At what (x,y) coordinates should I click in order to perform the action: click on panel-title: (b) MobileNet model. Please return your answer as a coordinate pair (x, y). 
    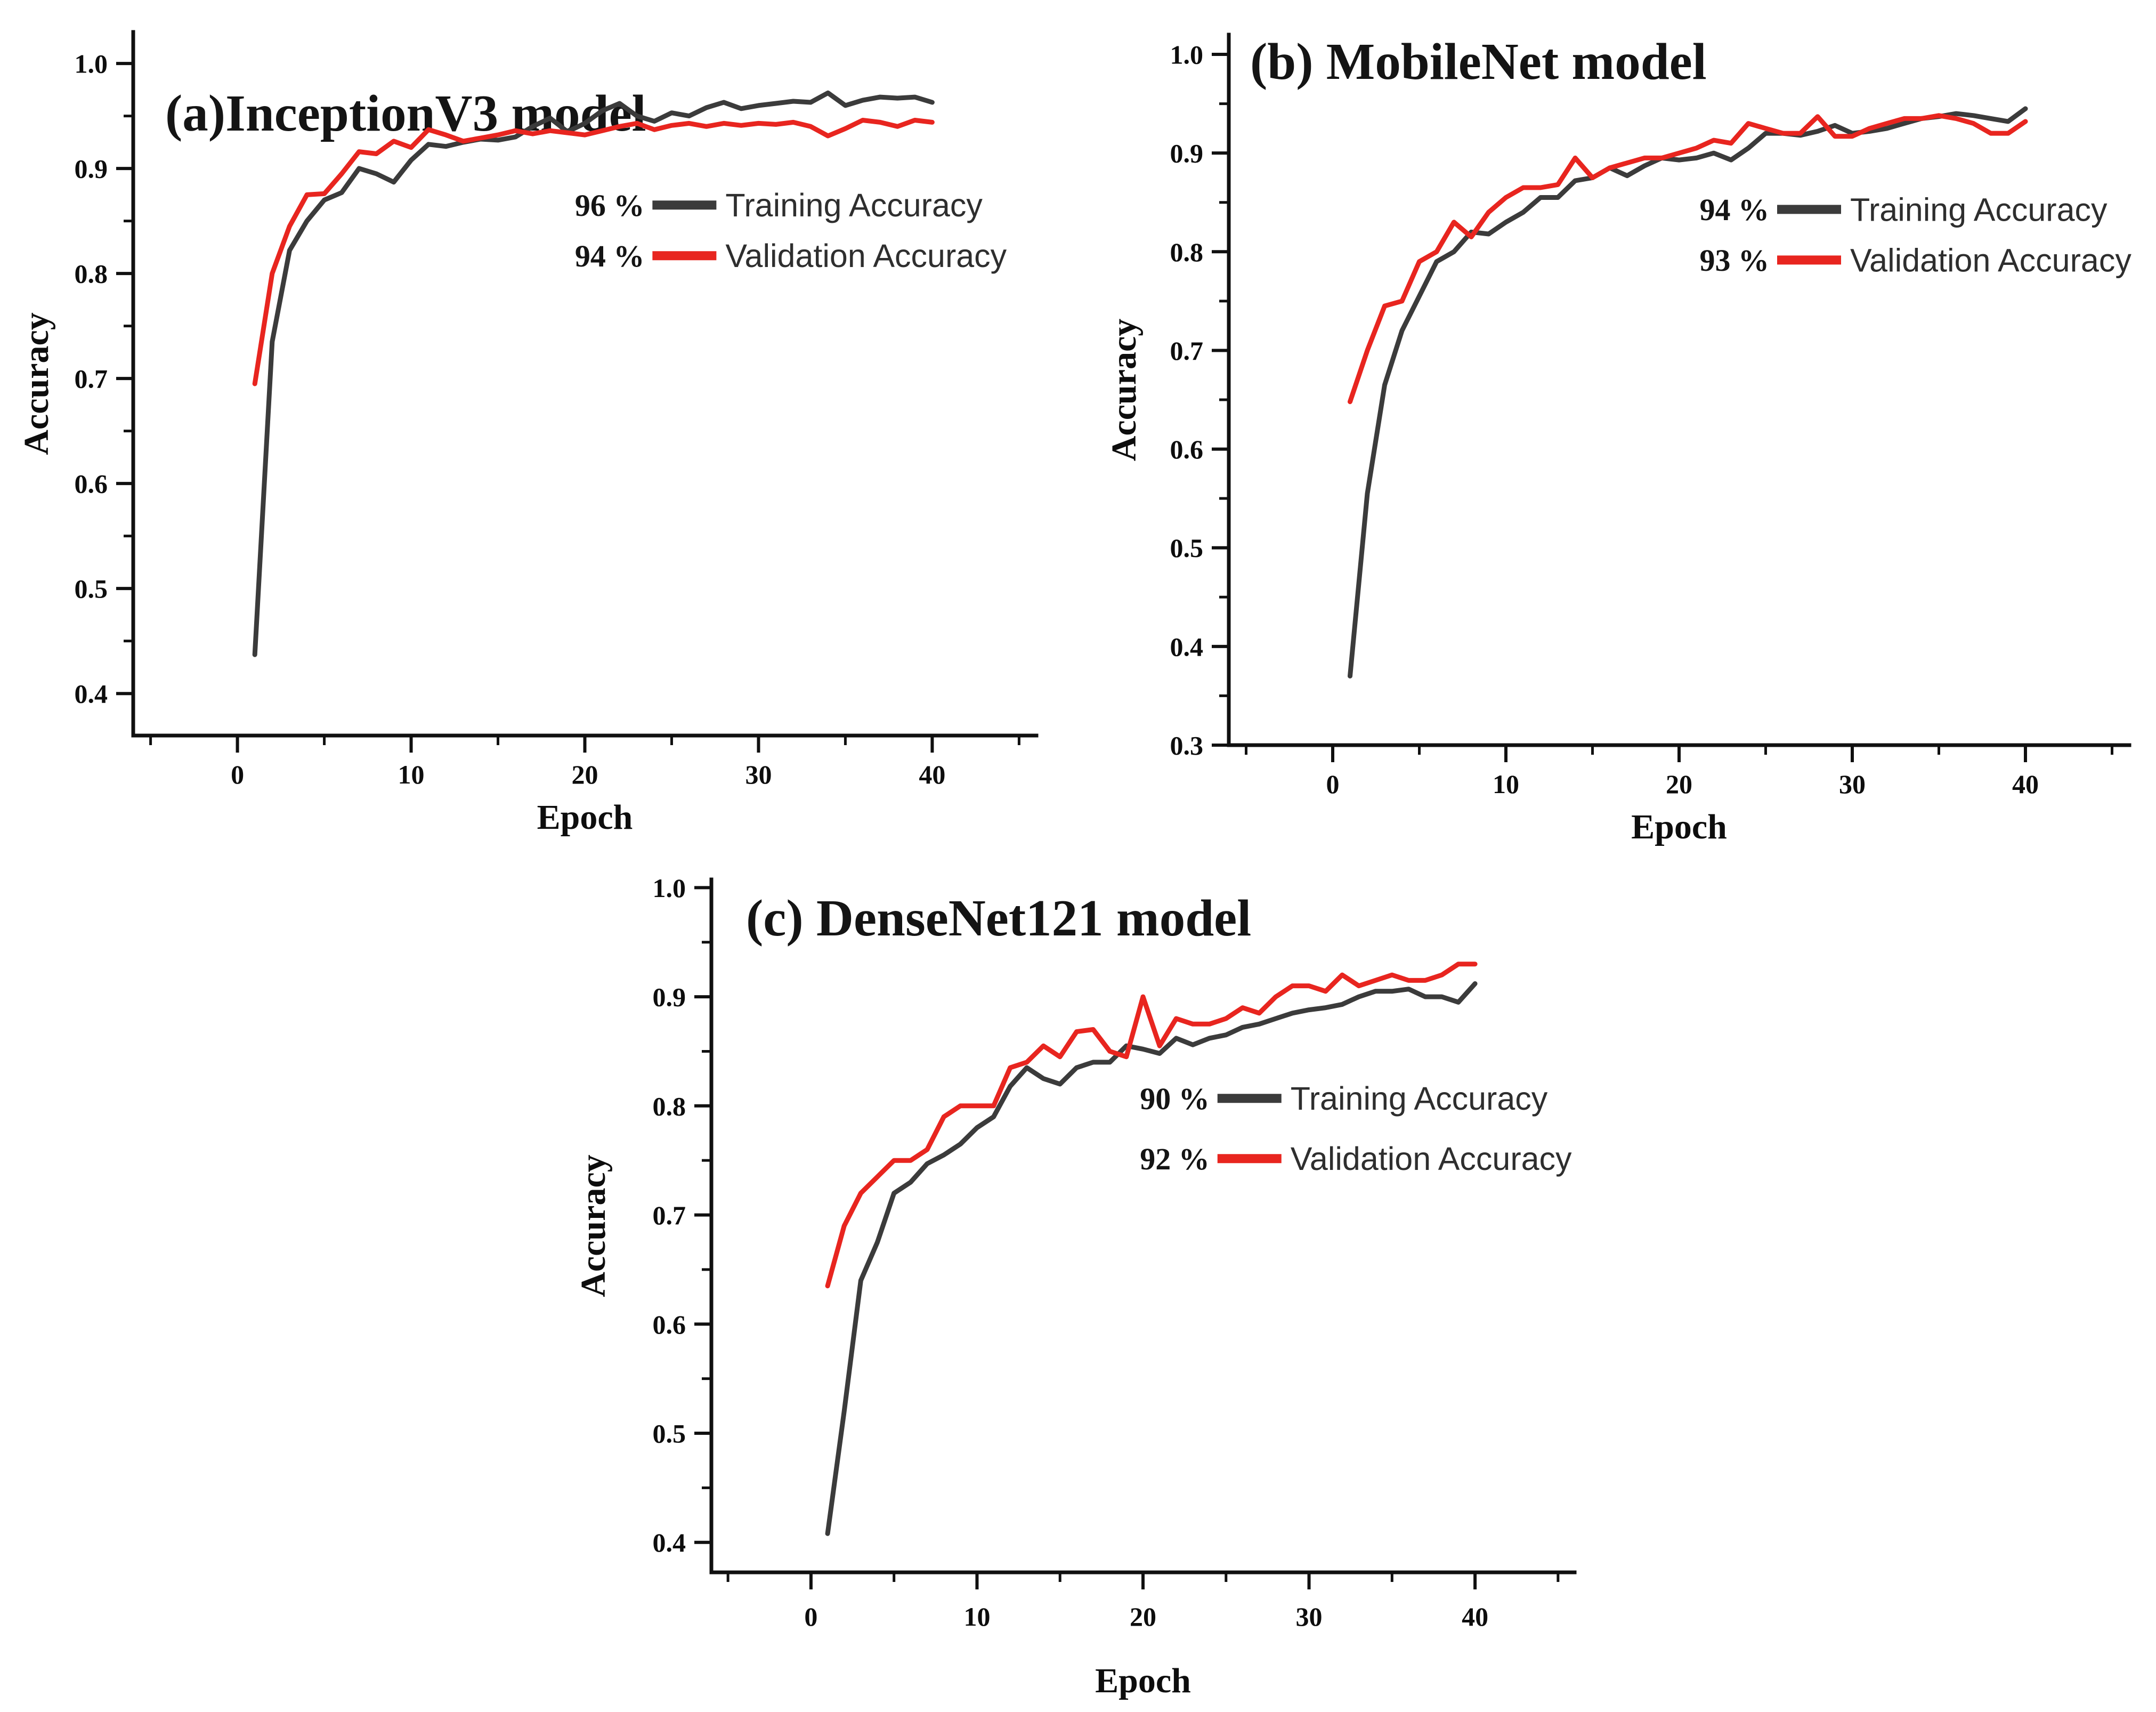
    Looking at the image, I should click on (1478, 61).